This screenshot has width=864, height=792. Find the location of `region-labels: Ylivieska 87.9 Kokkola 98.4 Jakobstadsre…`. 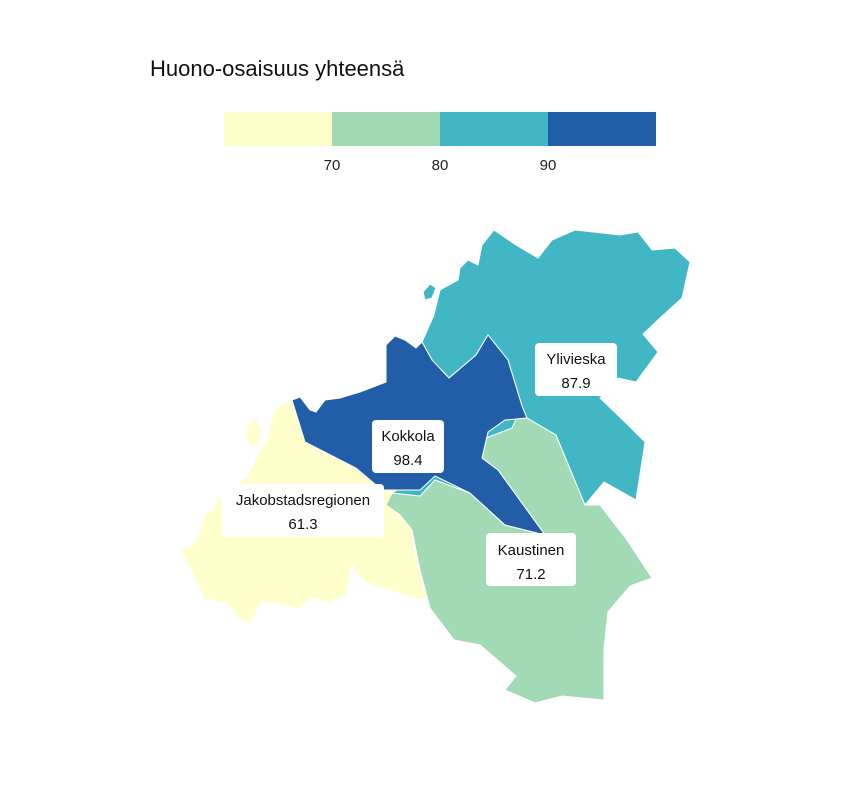

region-labels: Ylivieska 87.9 Kokkola 98.4 Jakobstadsre… is located at coordinates (419, 464).